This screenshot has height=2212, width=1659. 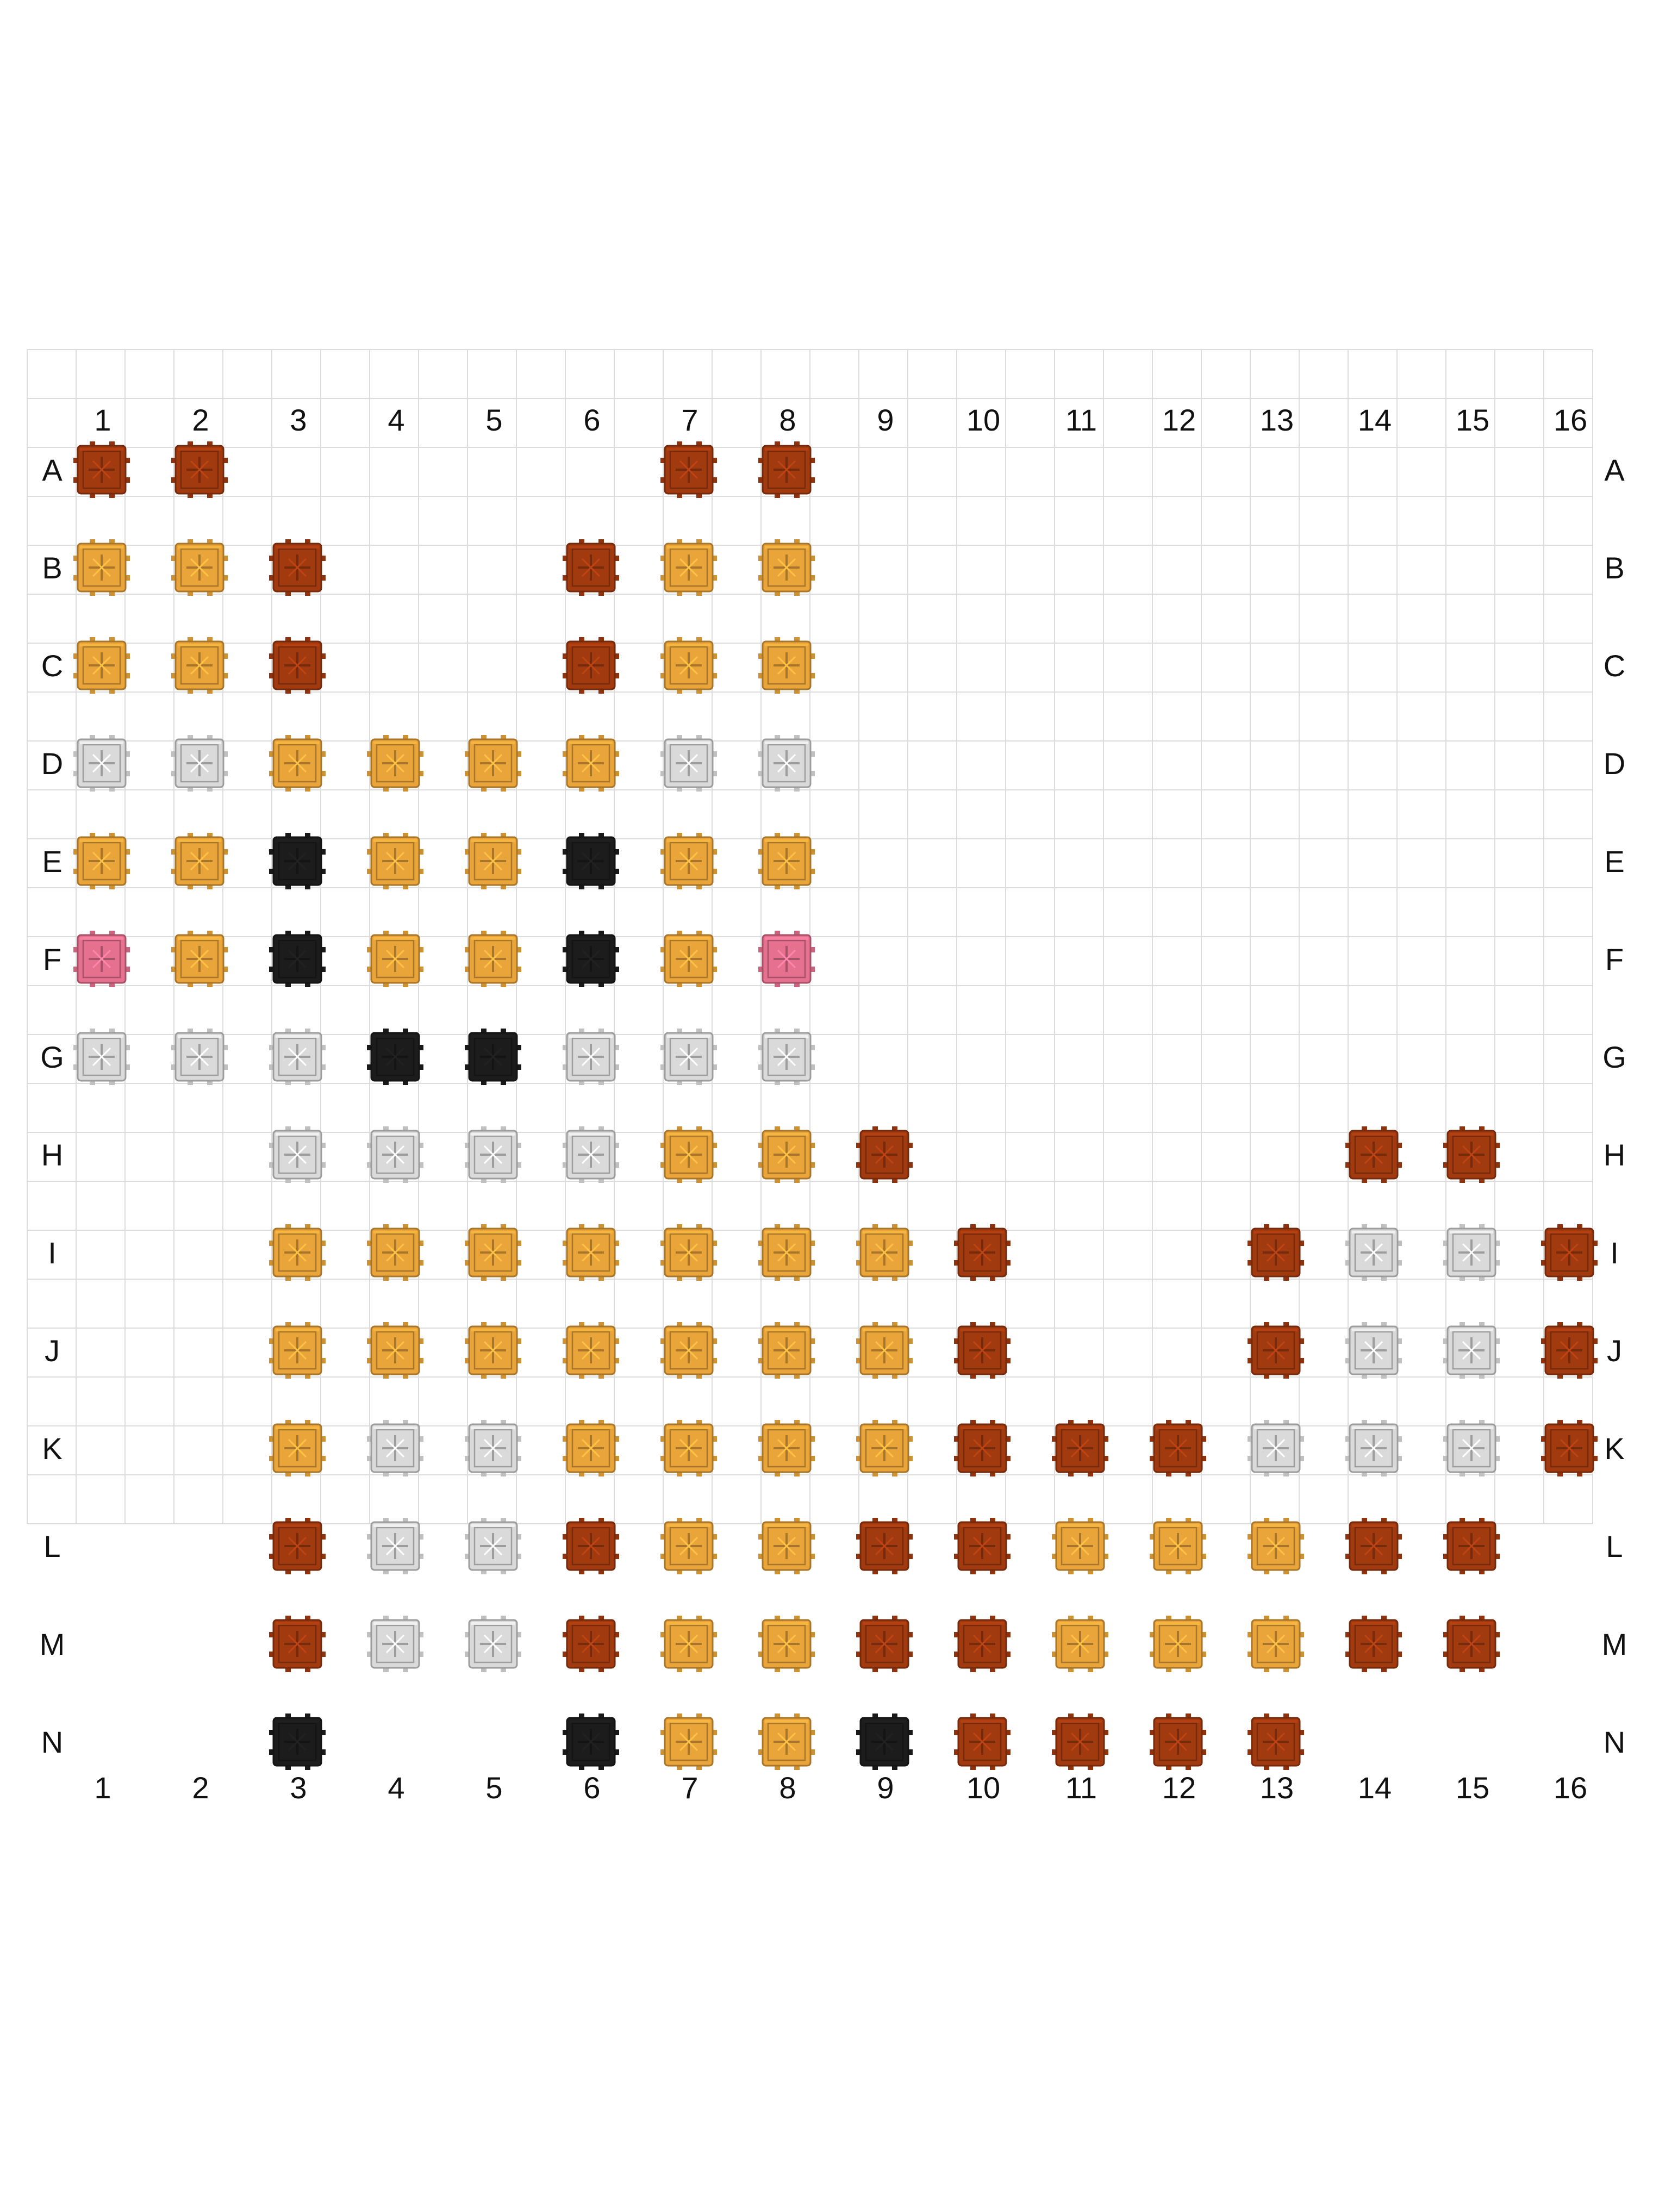 What do you see at coordinates (786, 469) in the screenshot?
I see `bead-A8` at bounding box center [786, 469].